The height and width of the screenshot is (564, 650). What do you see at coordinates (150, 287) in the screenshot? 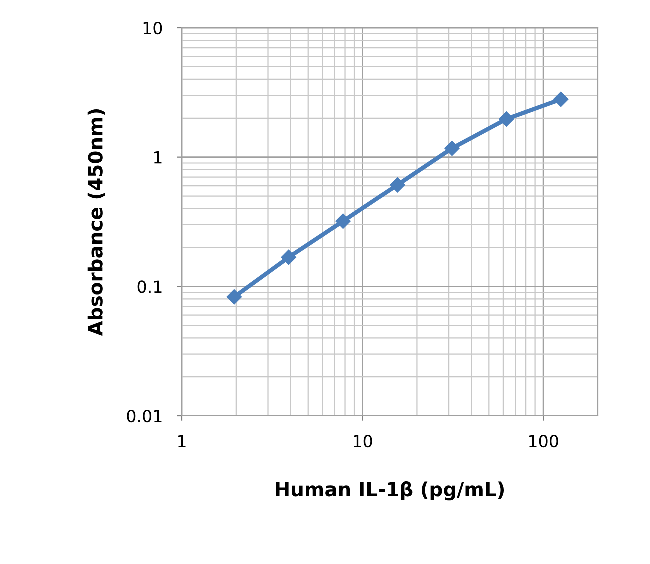
I see `y-tick-label: 0.1` at bounding box center [150, 287].